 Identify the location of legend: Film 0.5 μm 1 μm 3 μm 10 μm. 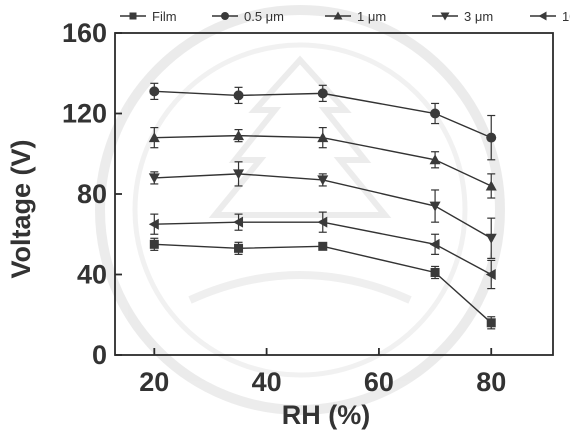
(345, 16).